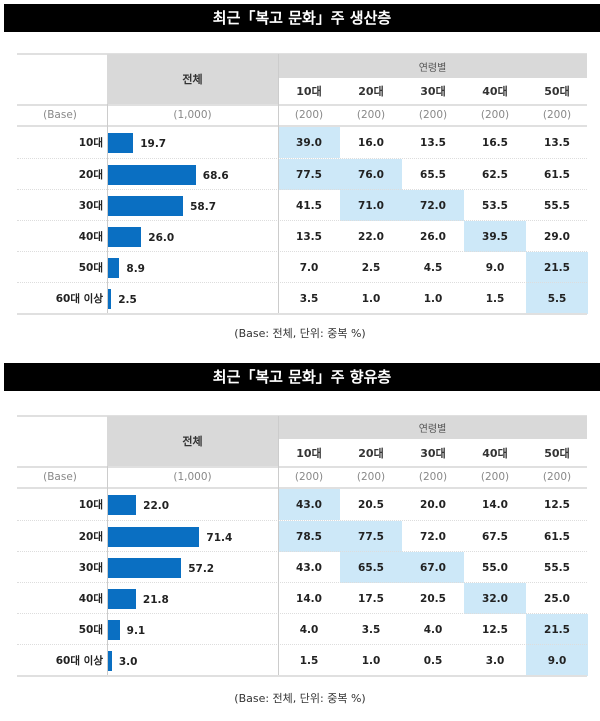 This screenshot has height=721, width=600. What do you see at coordinates (90, 175) in the screenshot?
I see `row-label: 20대` at bounding box center [90, 175].